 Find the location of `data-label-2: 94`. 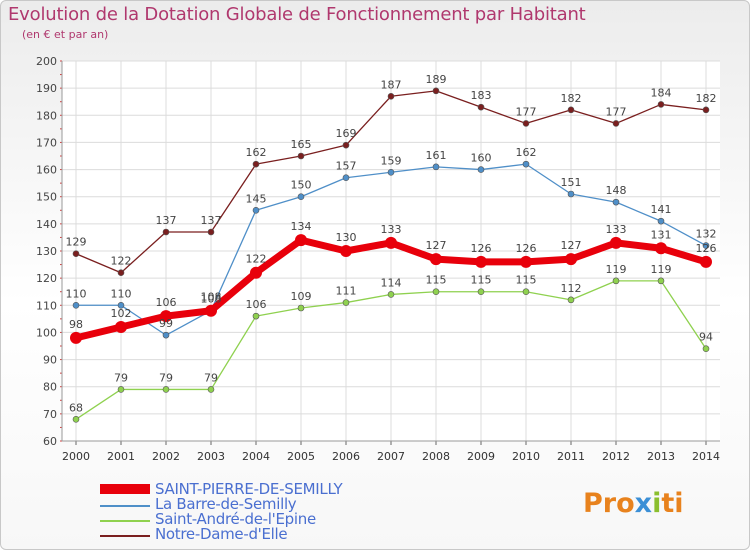

data-label-2: 94 is located at coordinates (706, 337).